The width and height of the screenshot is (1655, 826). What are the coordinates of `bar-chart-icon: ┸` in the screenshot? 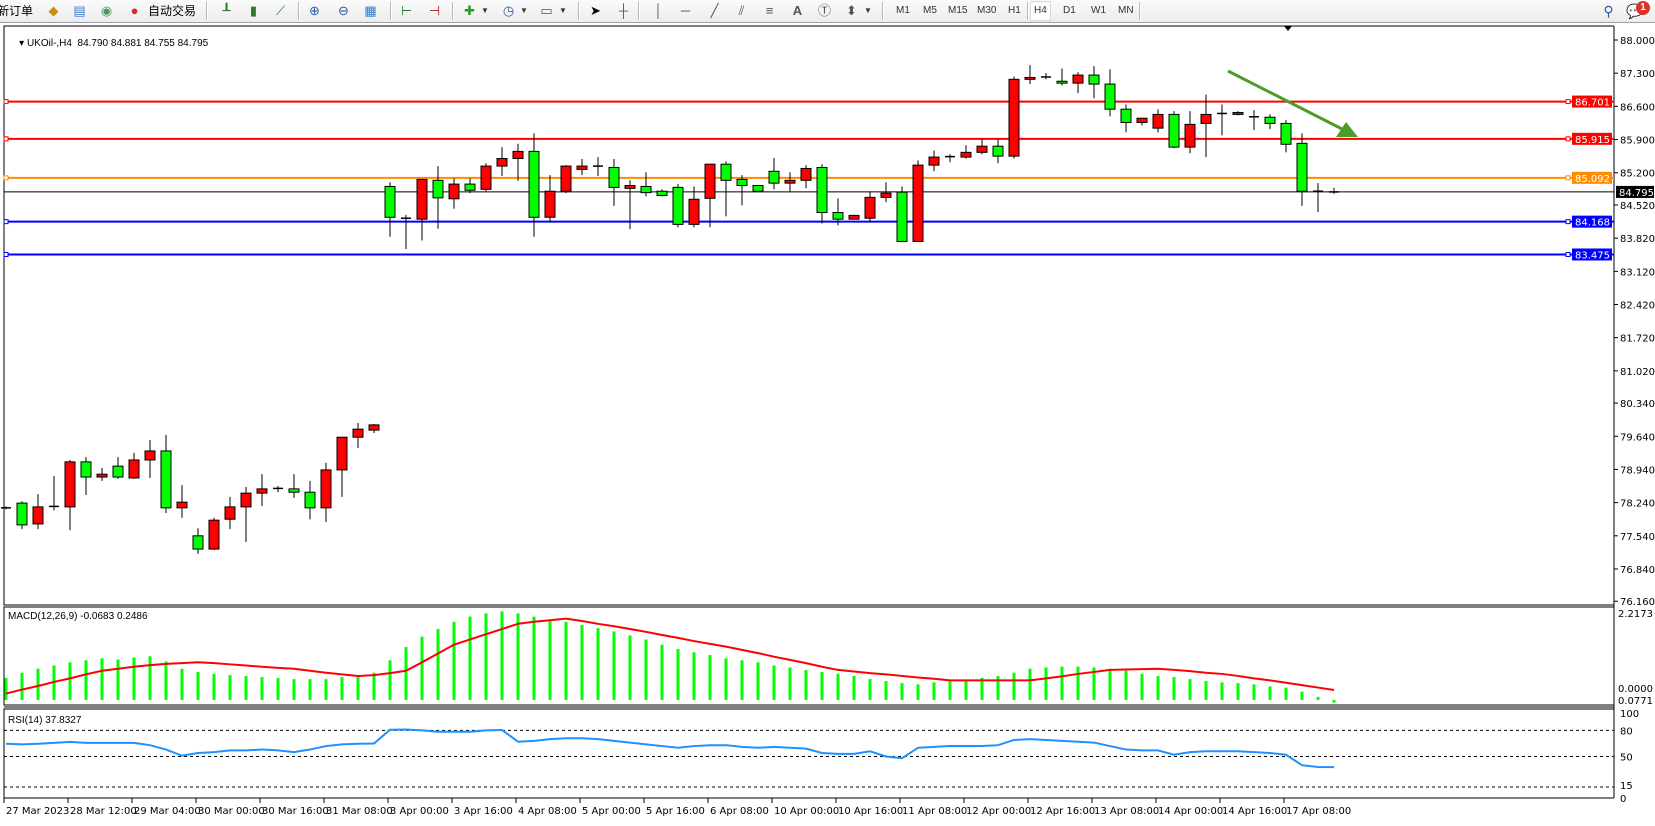 It's located at (226, 10).